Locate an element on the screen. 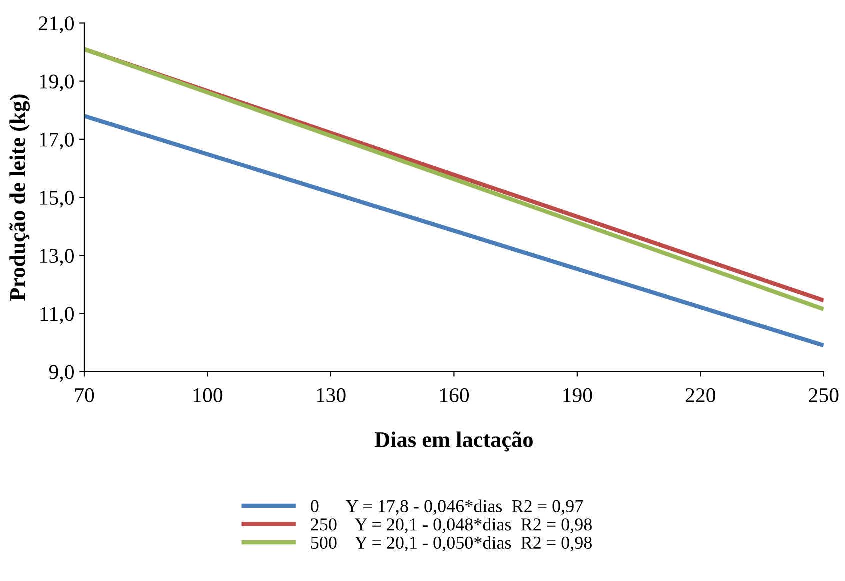 Image resolution: width=845 pixels, height=581 pixels. x-tick-label: 70 is located at coordinates (84, 395).